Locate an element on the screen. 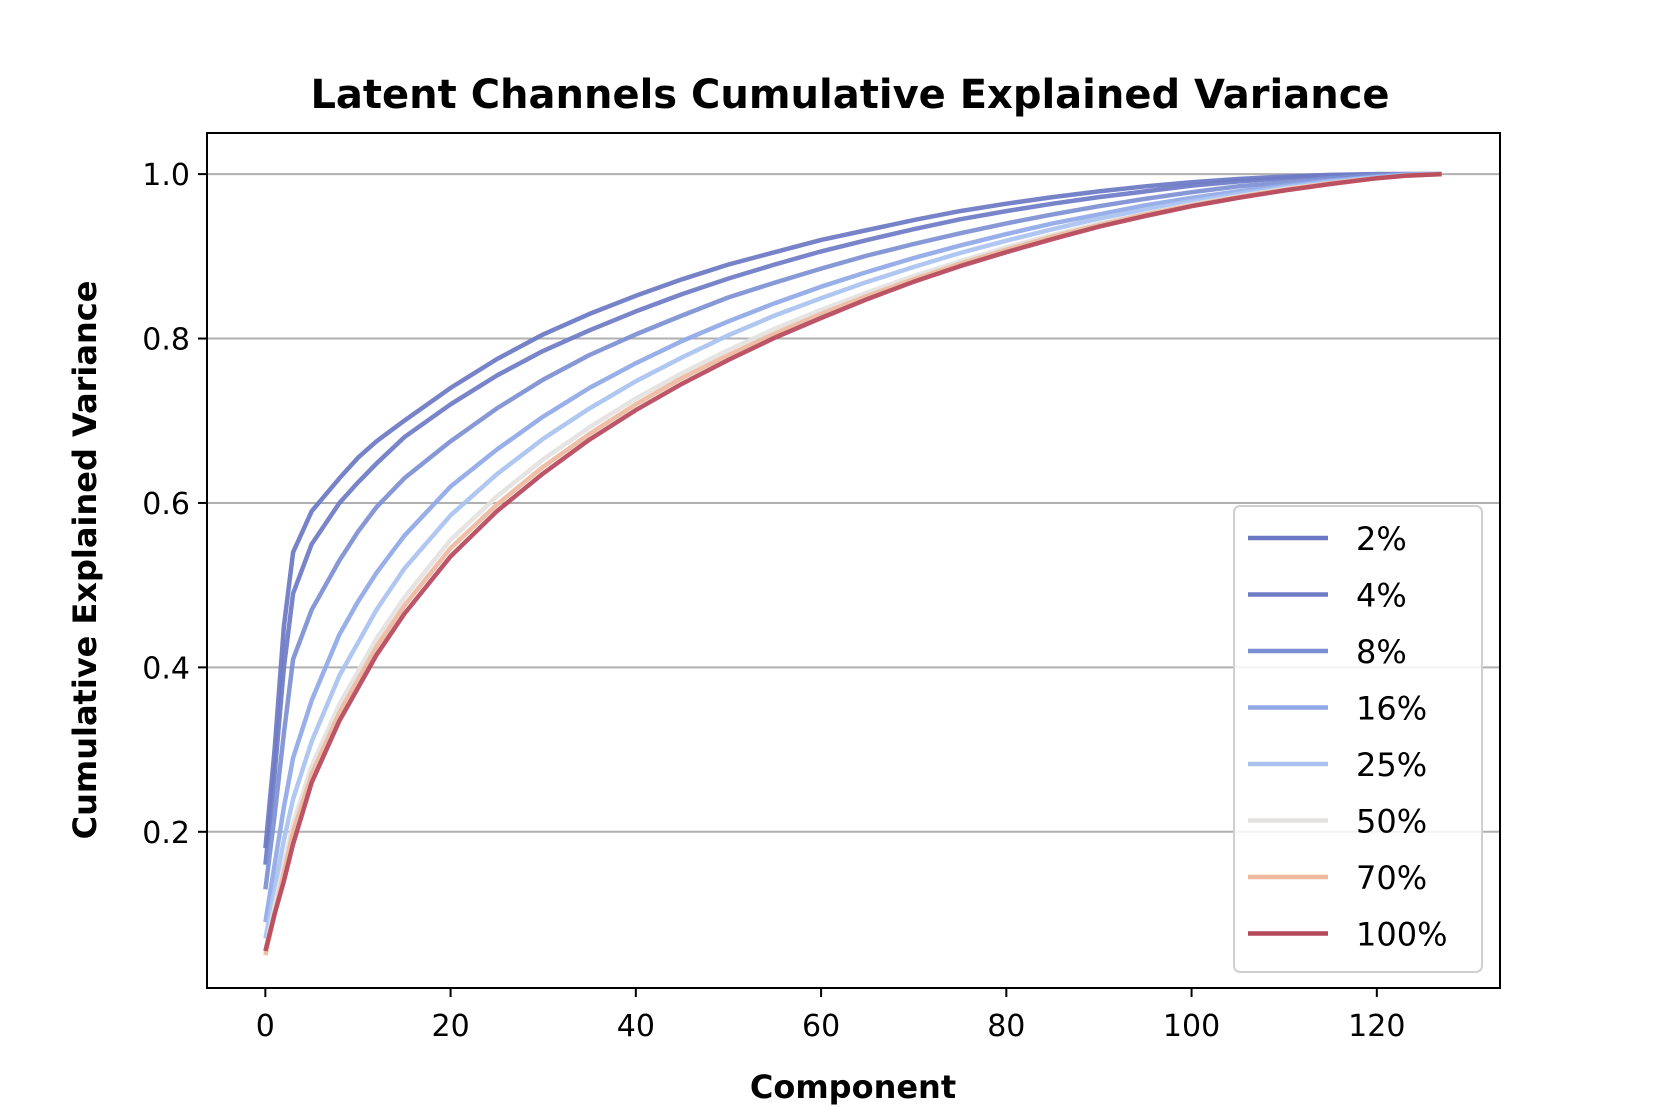 The width and height of the screenshot is (1661, 1107). x-tick-label: 80 is located at coordinates (1006, 1026).